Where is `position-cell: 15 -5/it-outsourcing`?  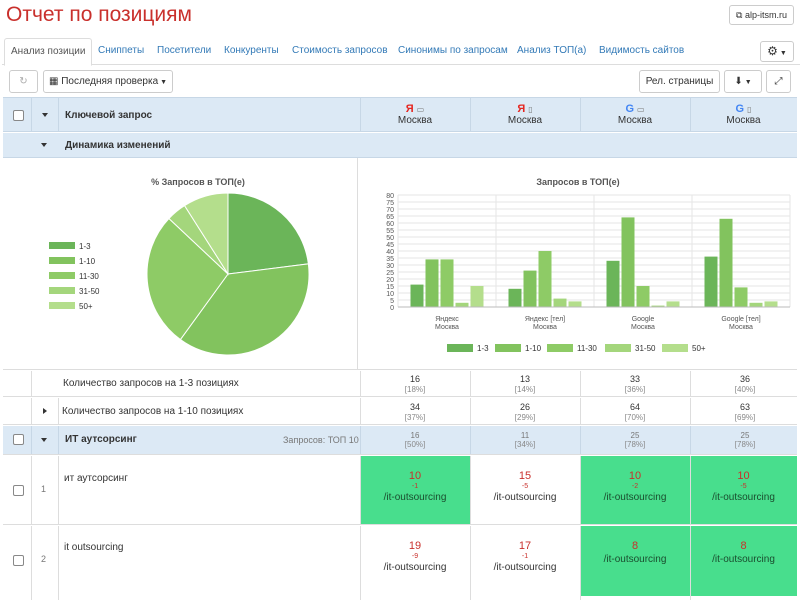 position-cell: 15 -5/it-outsourcing is located at coordinates (525, 486).